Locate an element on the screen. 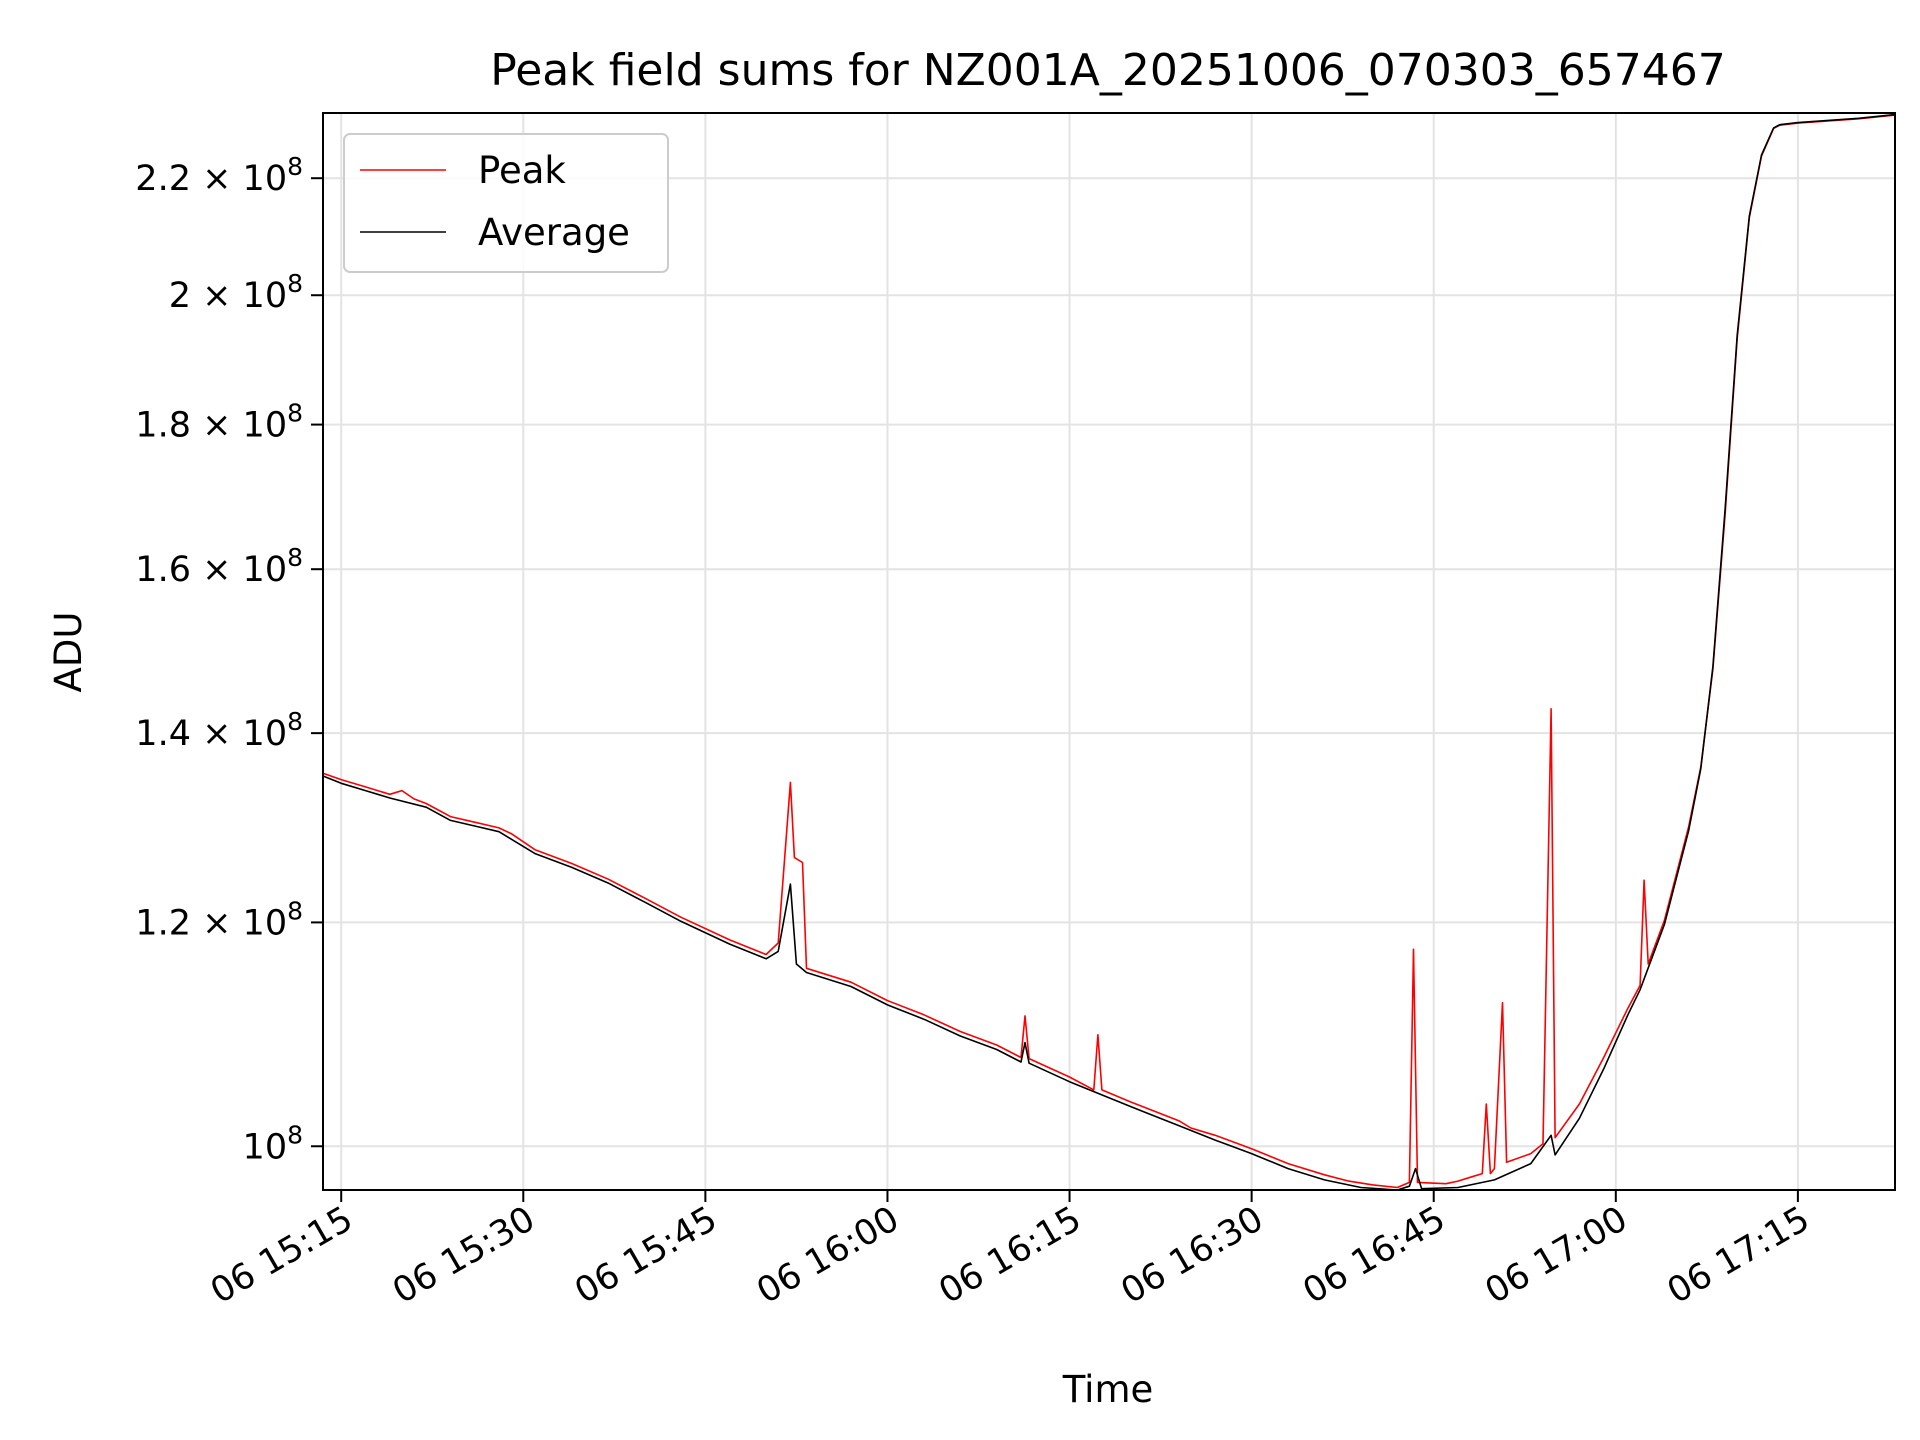 Image resolution: width=1920 pixels, height=1440 pixels. x-axis-label: Time is located at coordinates (1108, 1389).